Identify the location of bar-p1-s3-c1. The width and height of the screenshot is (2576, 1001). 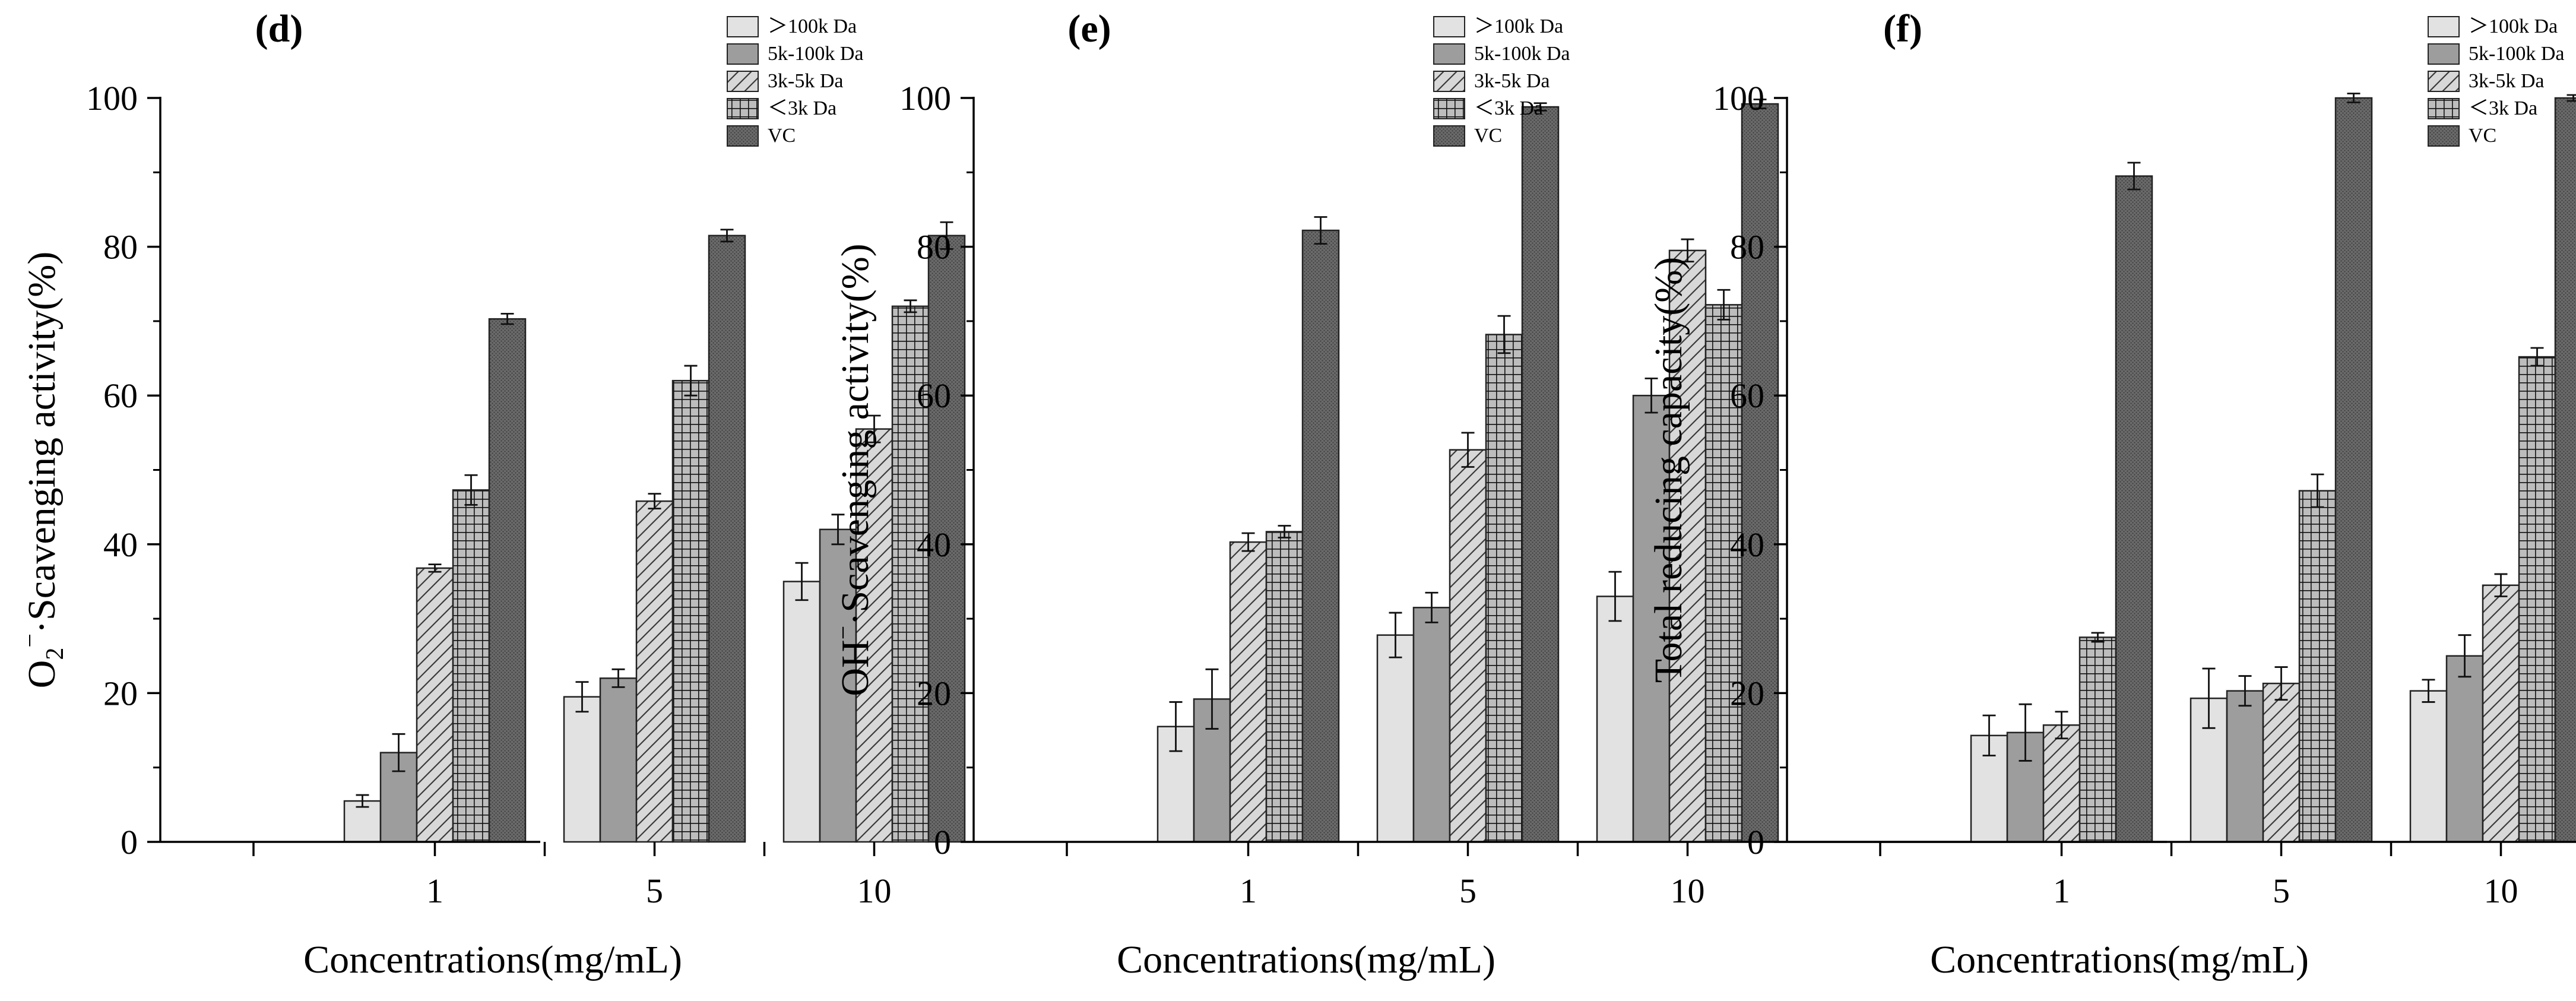
(435, 705).